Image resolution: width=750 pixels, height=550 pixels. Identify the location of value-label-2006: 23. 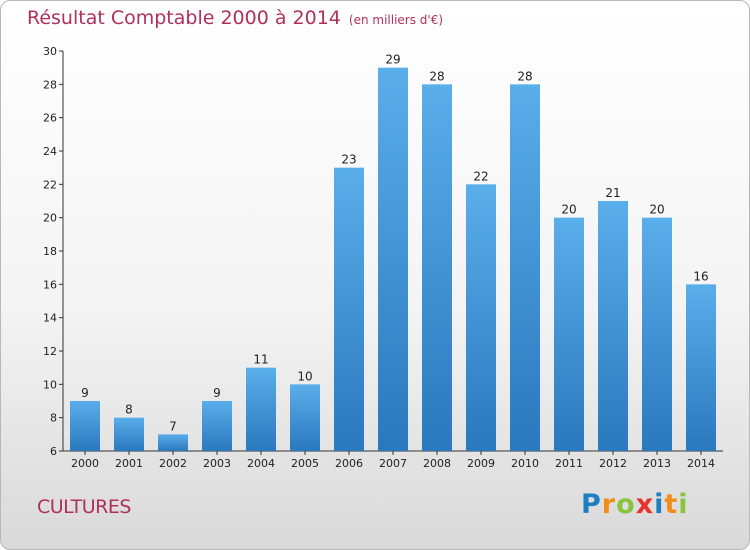
(348, 160).